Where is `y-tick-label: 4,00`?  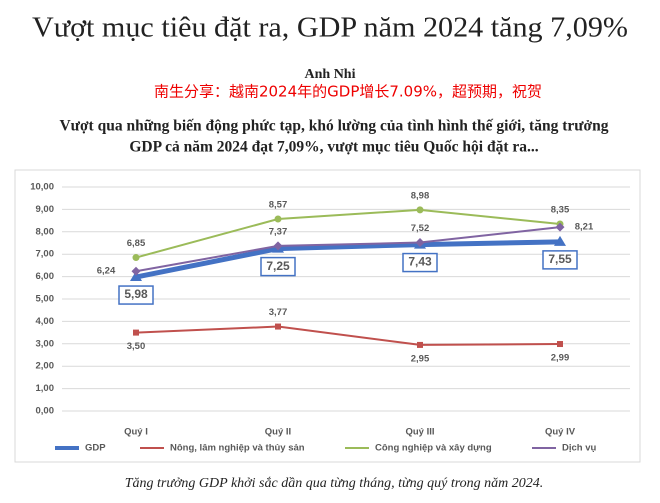
y-tick-label: 4,00 is located at coordinates (45, 321).